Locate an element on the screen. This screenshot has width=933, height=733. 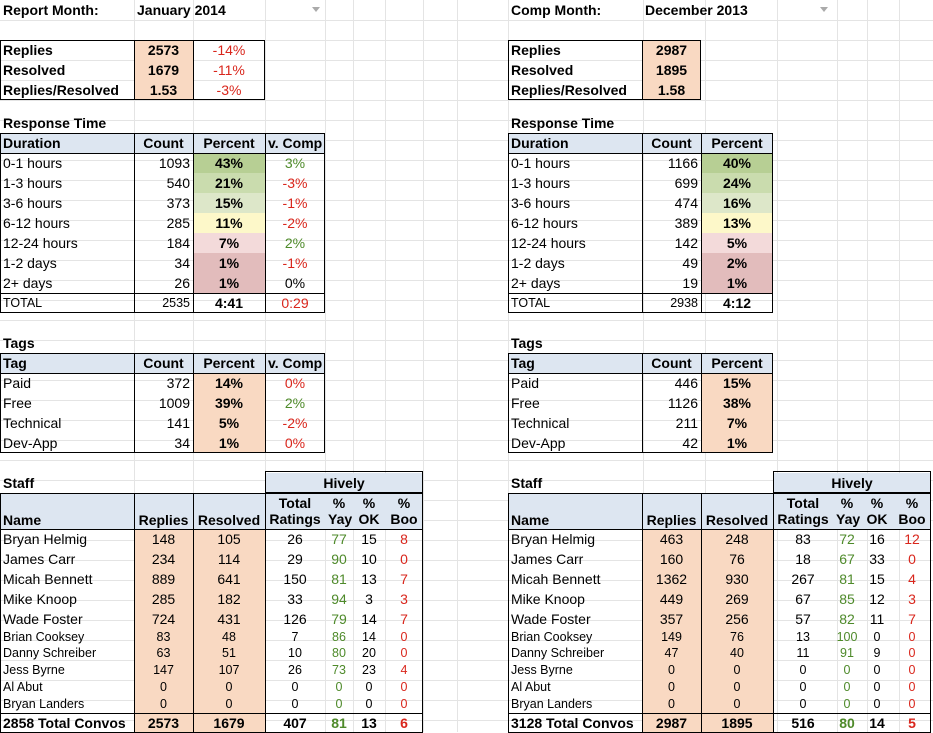
resolved-cell: 105 is located at coordinates (229, 539).